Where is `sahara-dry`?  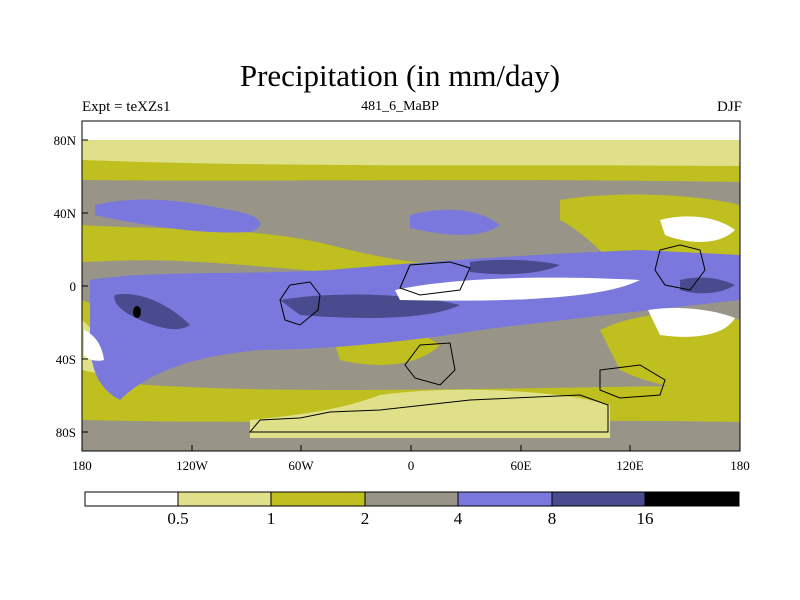
sahara-dry is located at coordinates (517, 289).